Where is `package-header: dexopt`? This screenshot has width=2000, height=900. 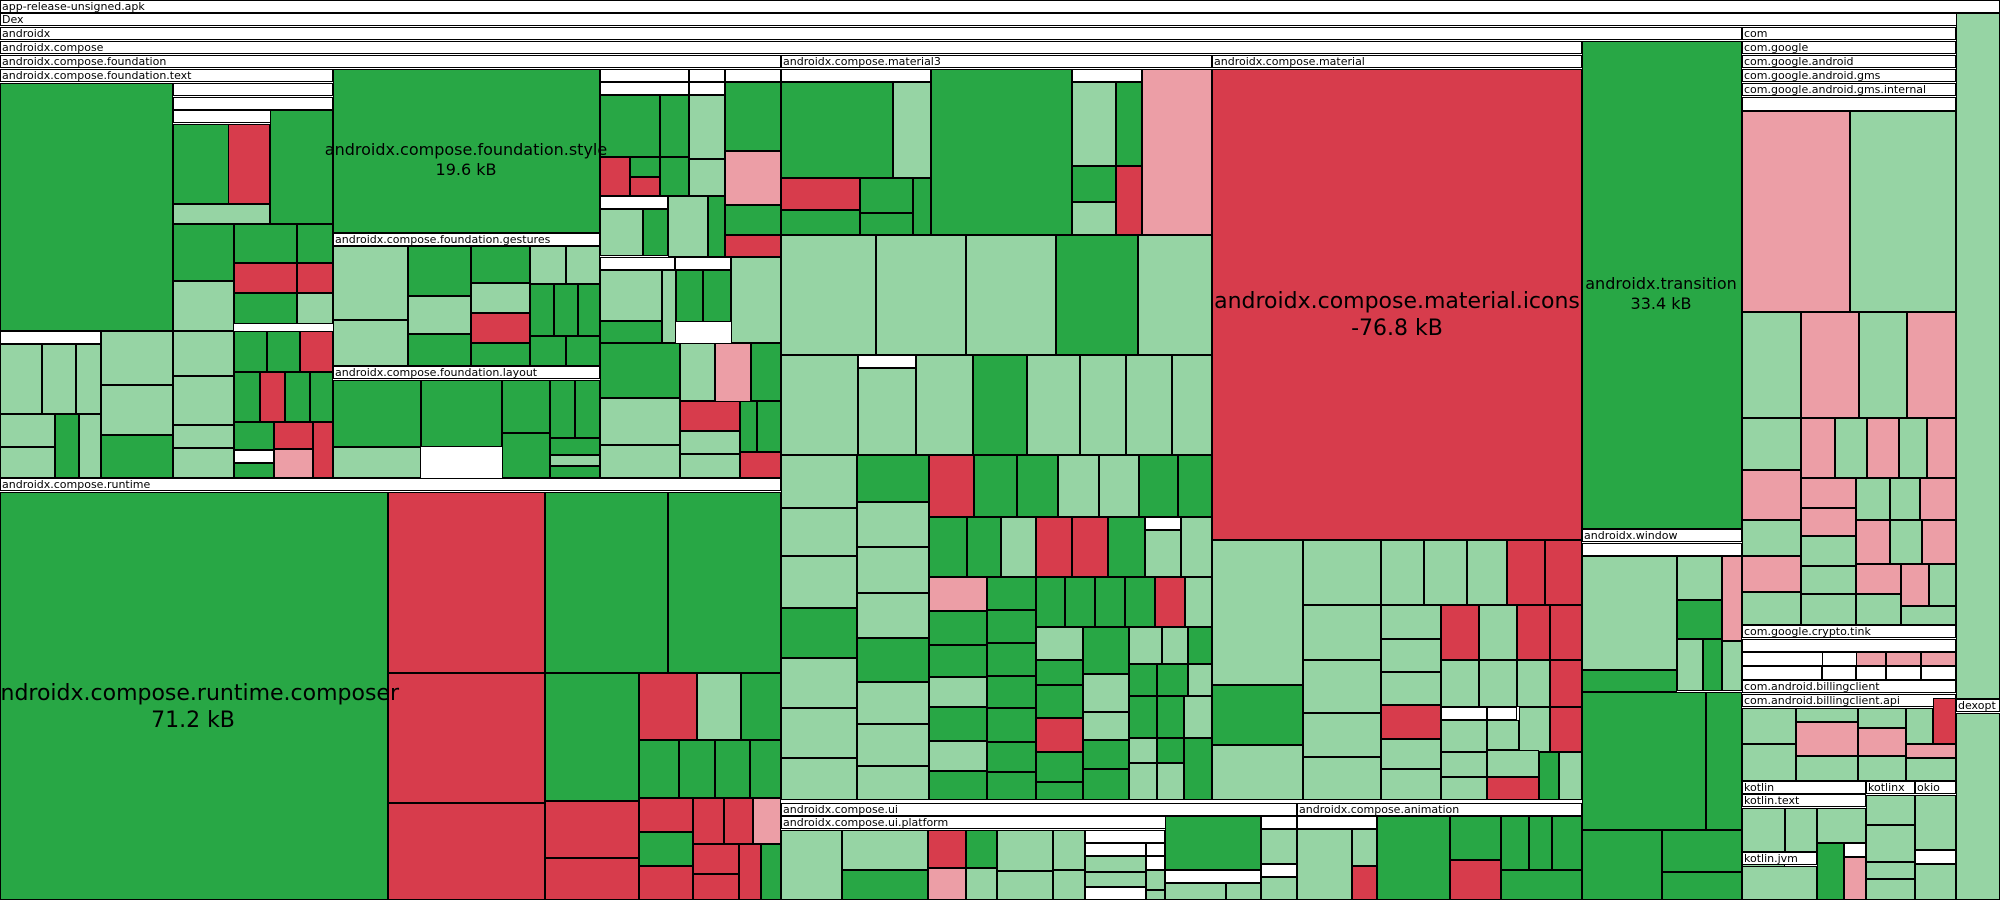 package-header: dexopt is located at coordinates (1978, 705).